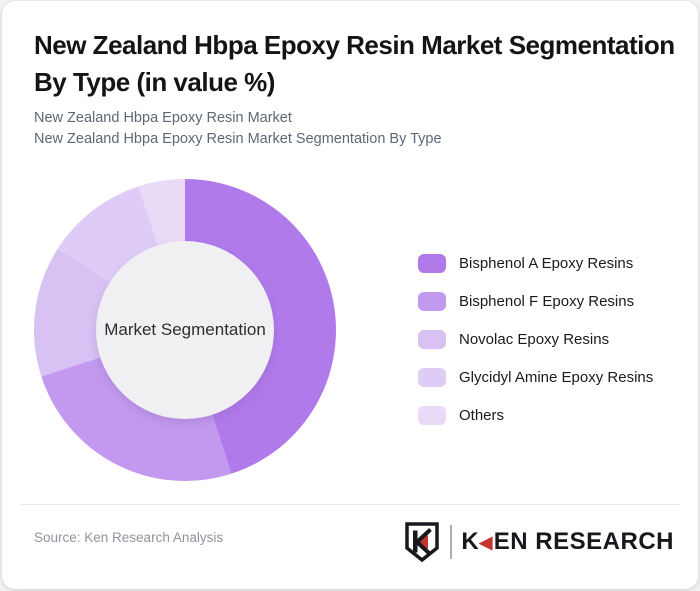 This screenshot has height=591, width=700. I want to click on ken-research-logo: K ◀ EN RESEARCH, so click(538, 542).